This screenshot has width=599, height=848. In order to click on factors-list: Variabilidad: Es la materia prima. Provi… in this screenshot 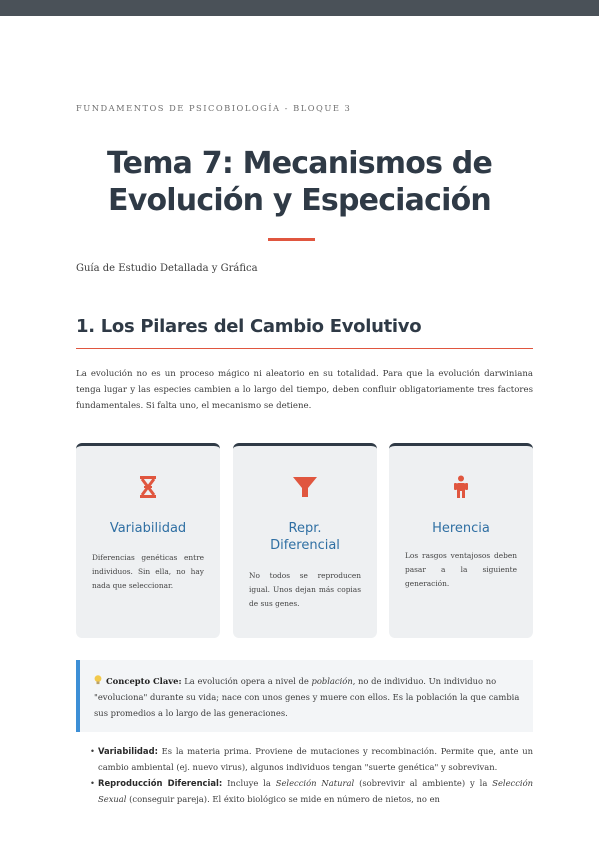, I will do `click(312, 775)`.